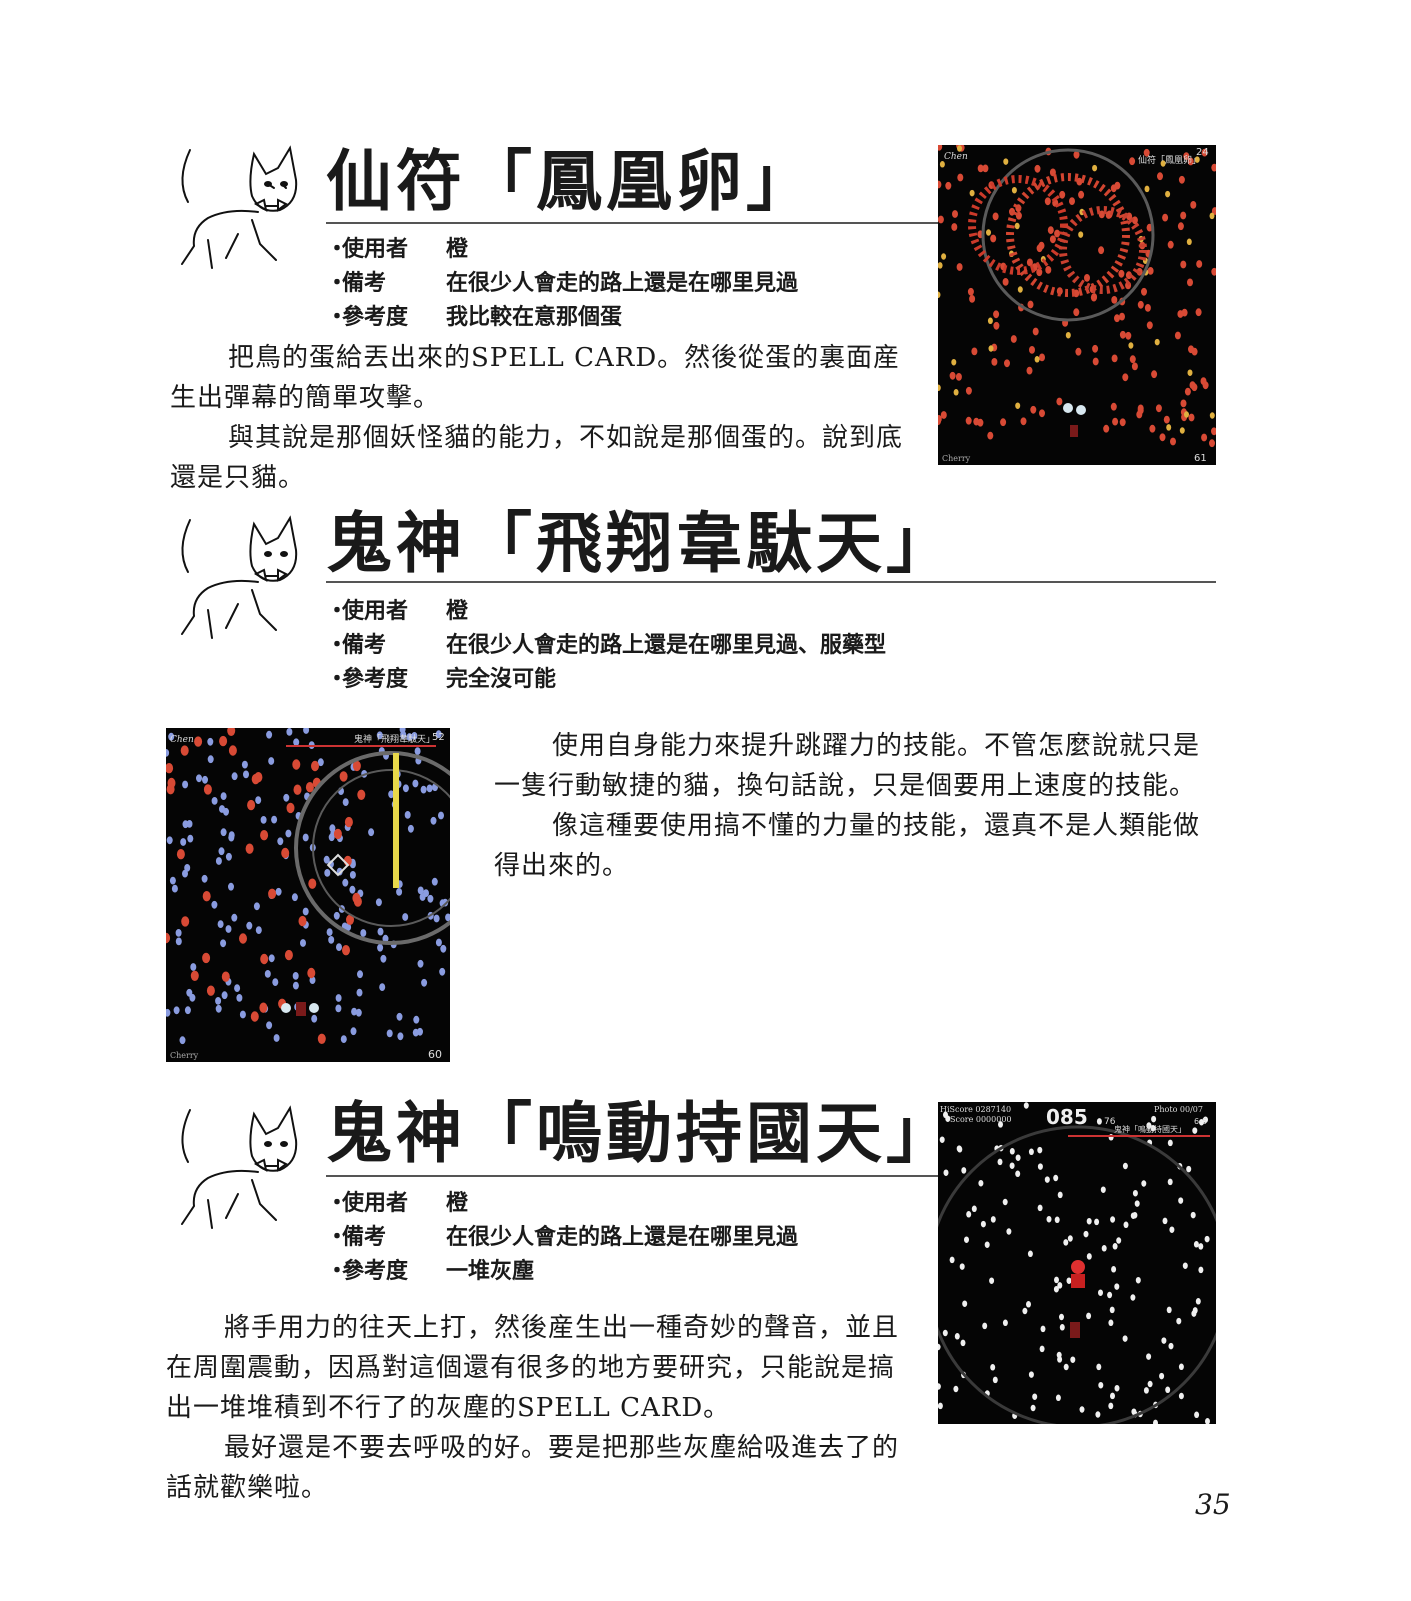 Image resolution: width=1411 pixels, height=1601 pixels. I want to click on spell-card-name: 鬼神「飛翔韋駄天」, so click(394, 739).